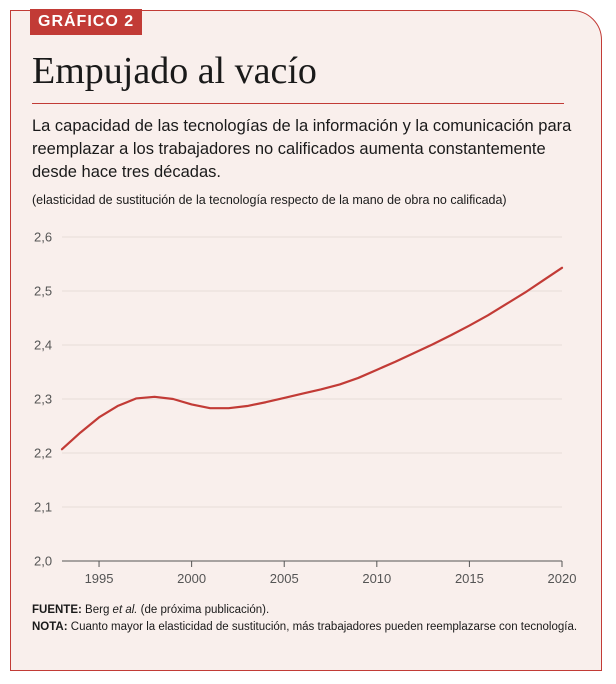 The height and width of the screenshot is (684, 616). What do you see at coordinates (562, 578) in the screenshot?
I see `x-tick-label: 2020` at bounding box center [562, 578].